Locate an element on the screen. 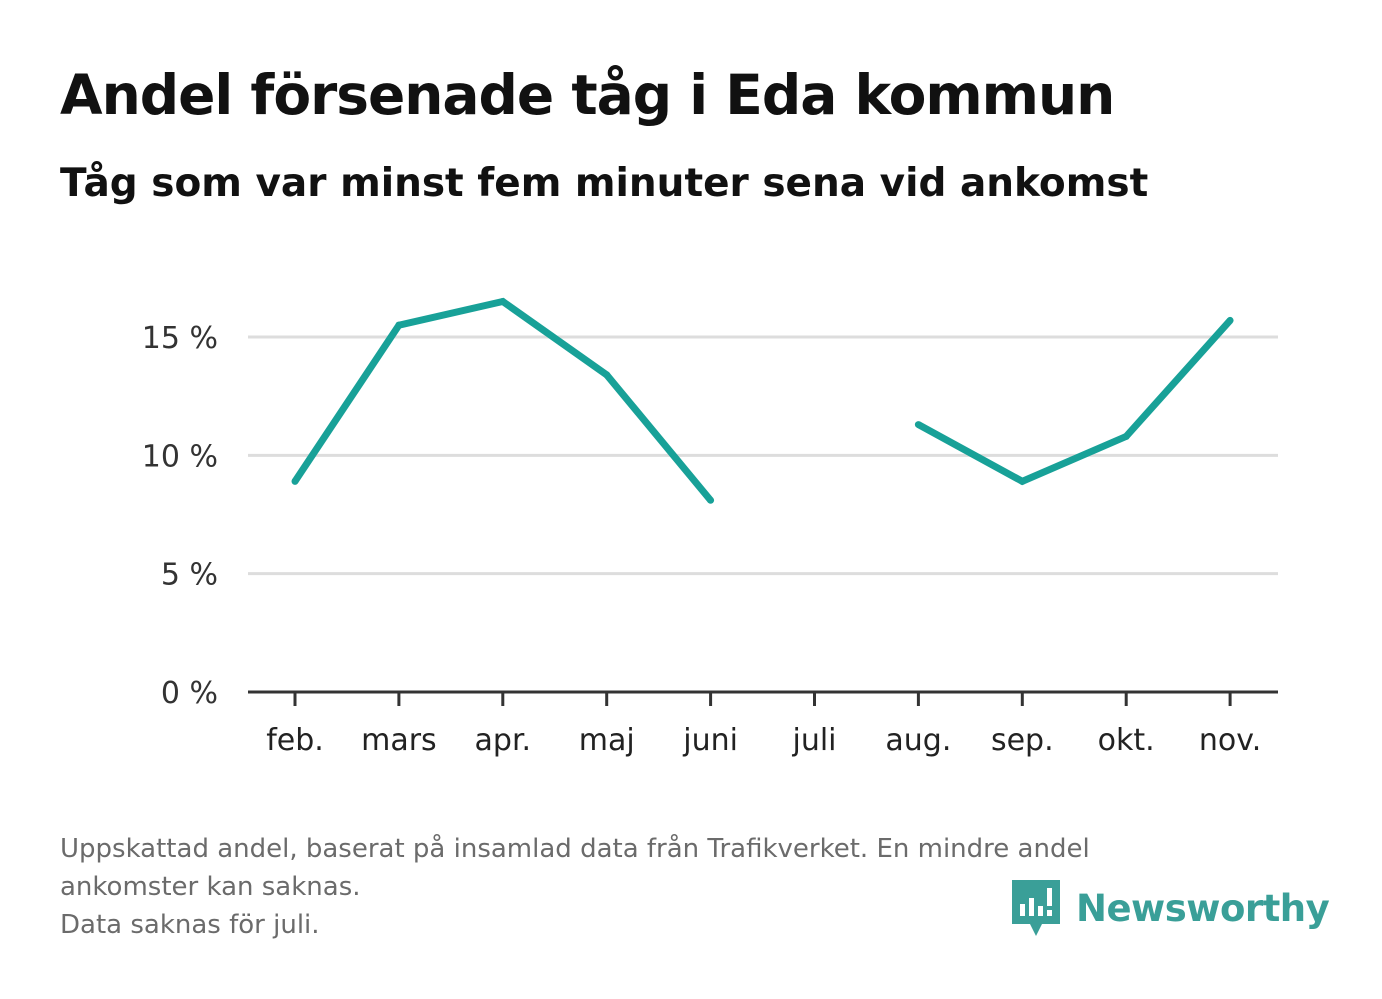 The height and width of the screenshot is (999, 1382). chart-title: Andel försenade tåg i Eda kommun is located at coordinates (587, 95).